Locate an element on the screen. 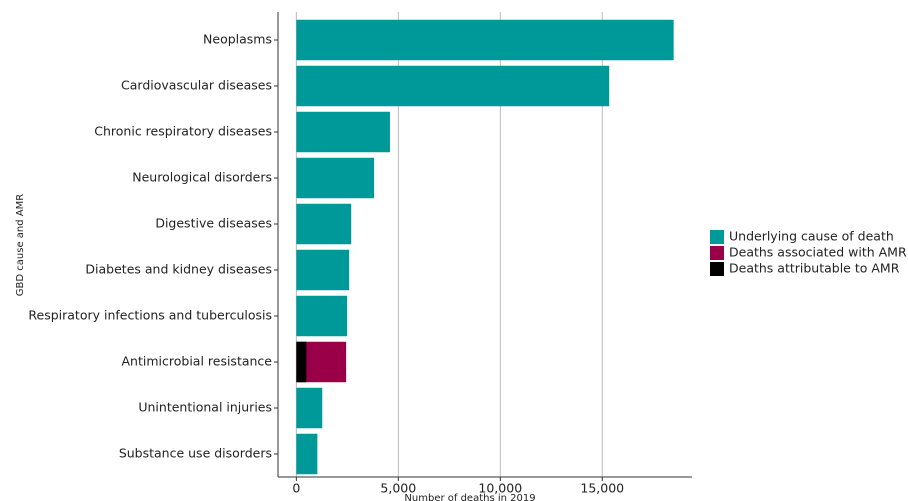  y-tick-label: Chronic respiratory diseases is located at coordinates (183, 131).